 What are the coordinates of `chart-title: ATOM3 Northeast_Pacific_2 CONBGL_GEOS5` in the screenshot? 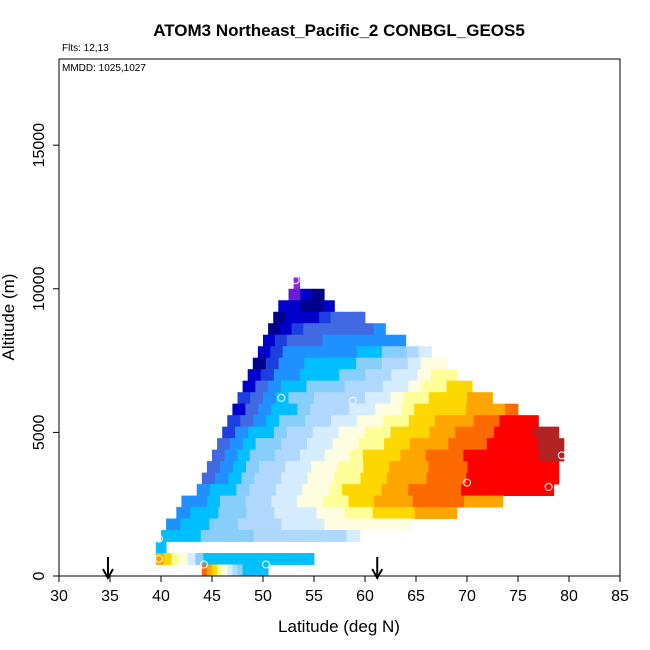 It's located at (339, 30).